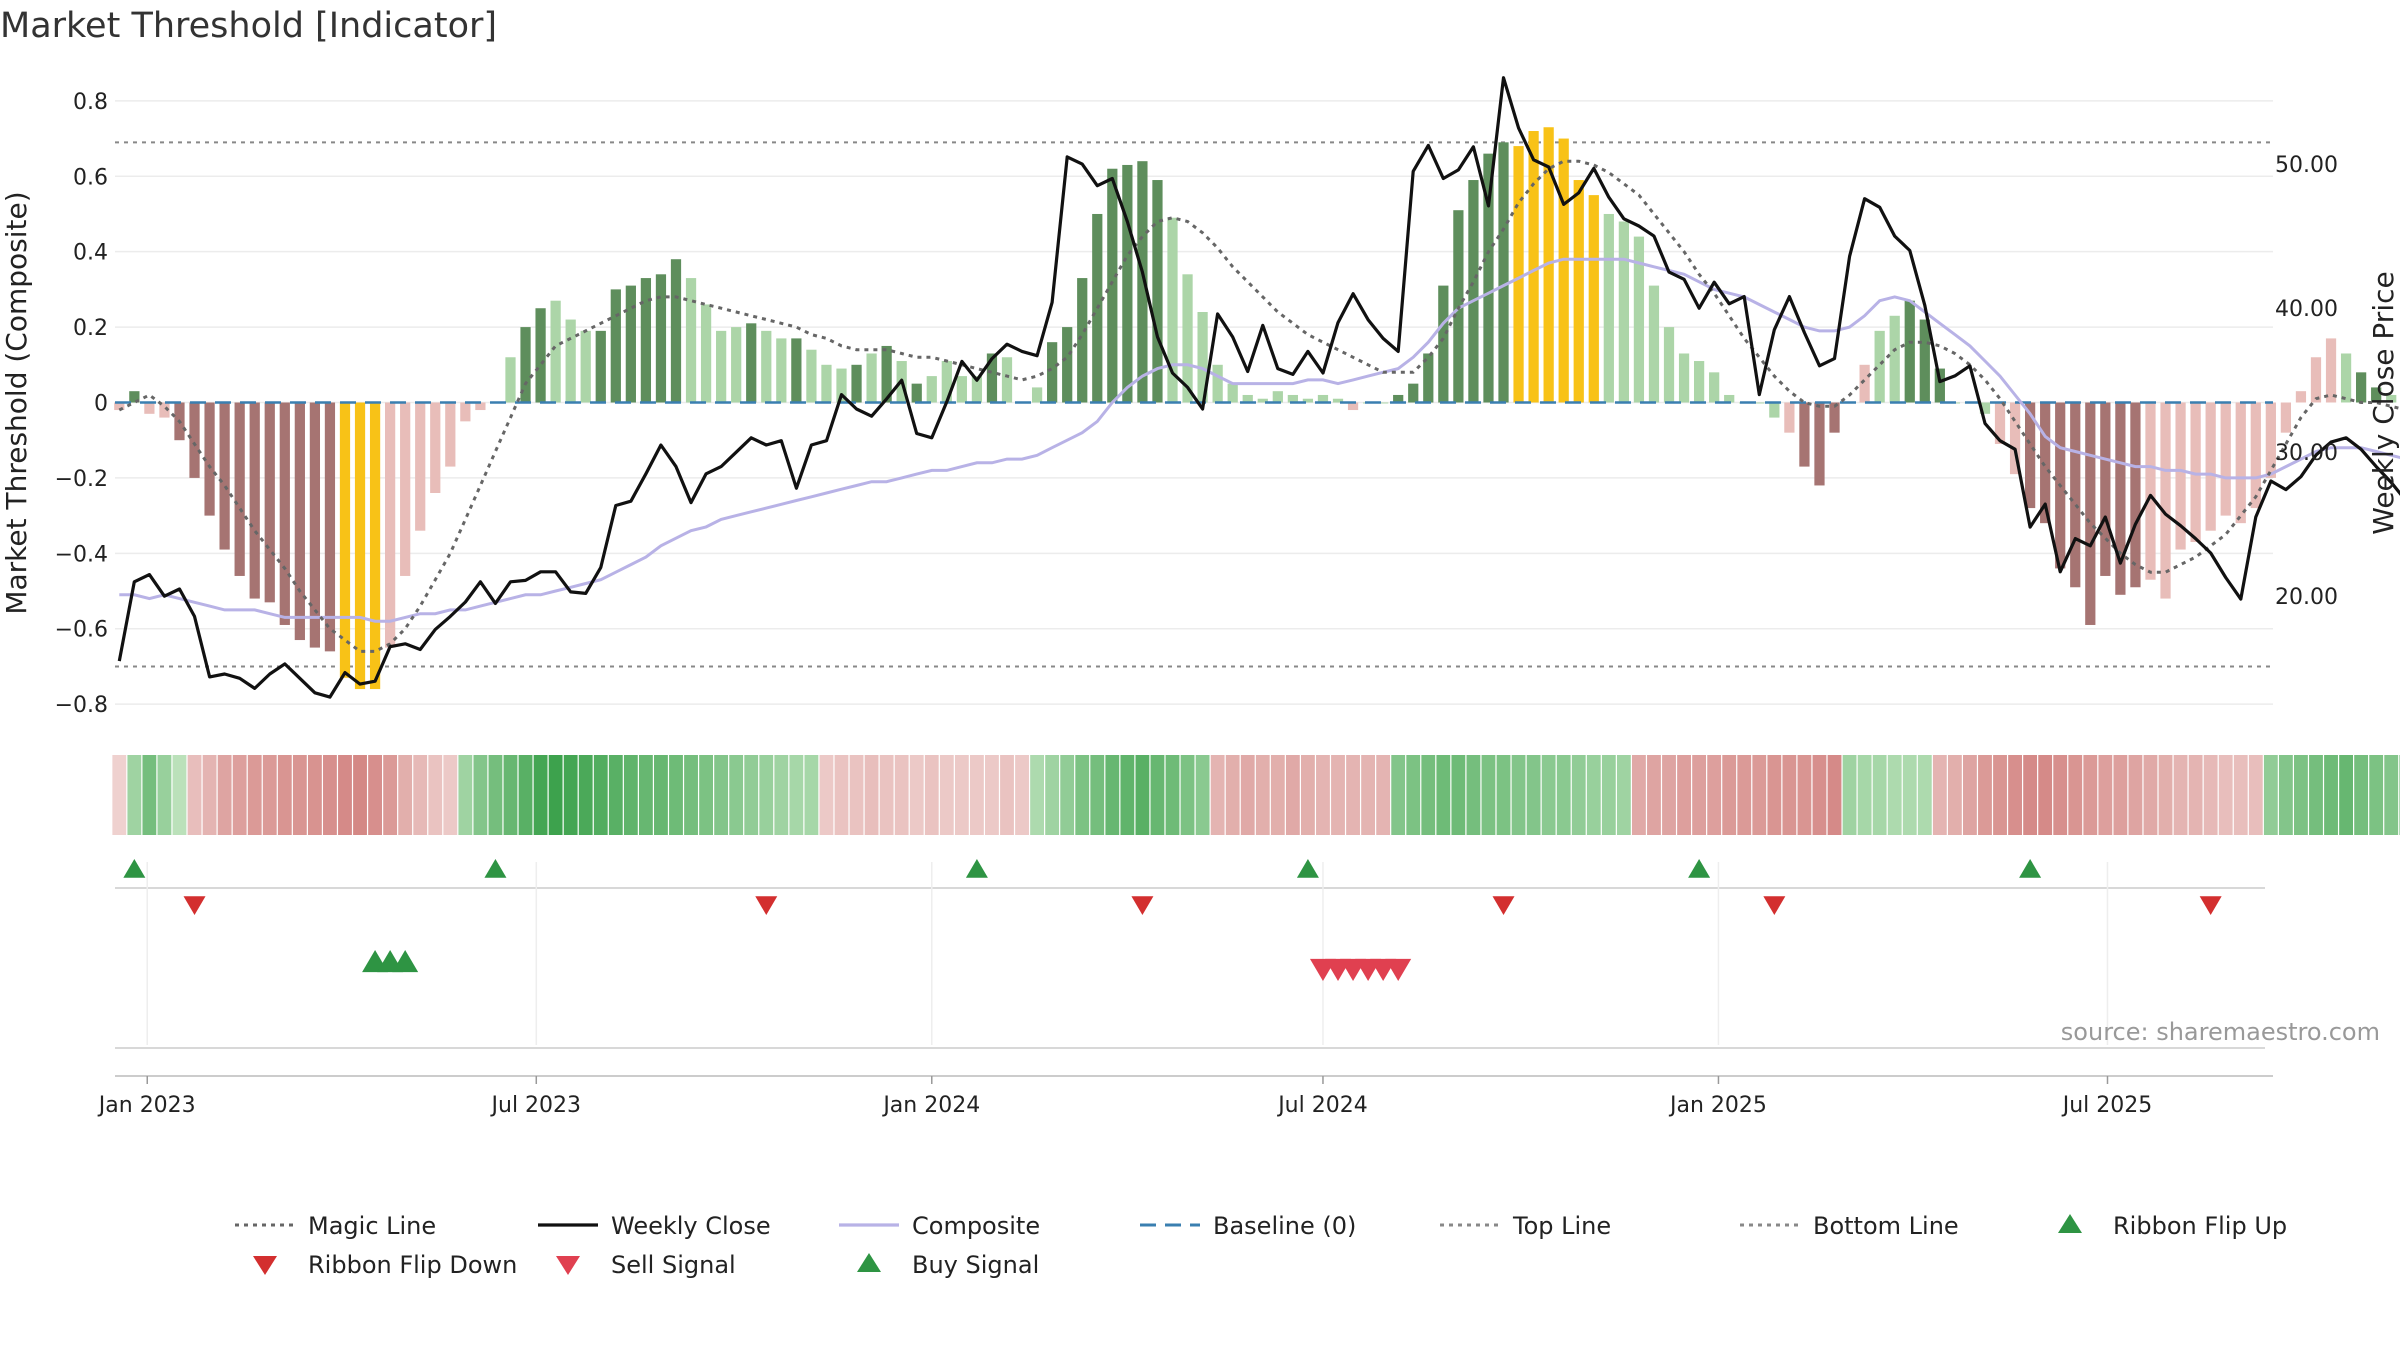 This screenshot has height=1350, width=2400. Describe the element at coordinates (2030, 868) in the screenshot. I see `ribbon-flip-up-marker` at that location.